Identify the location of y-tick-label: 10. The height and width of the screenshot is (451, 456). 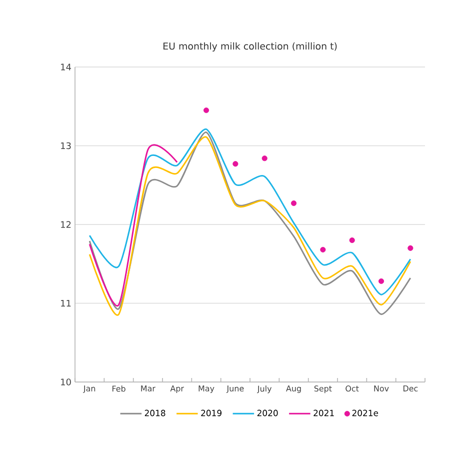
(66, 382).